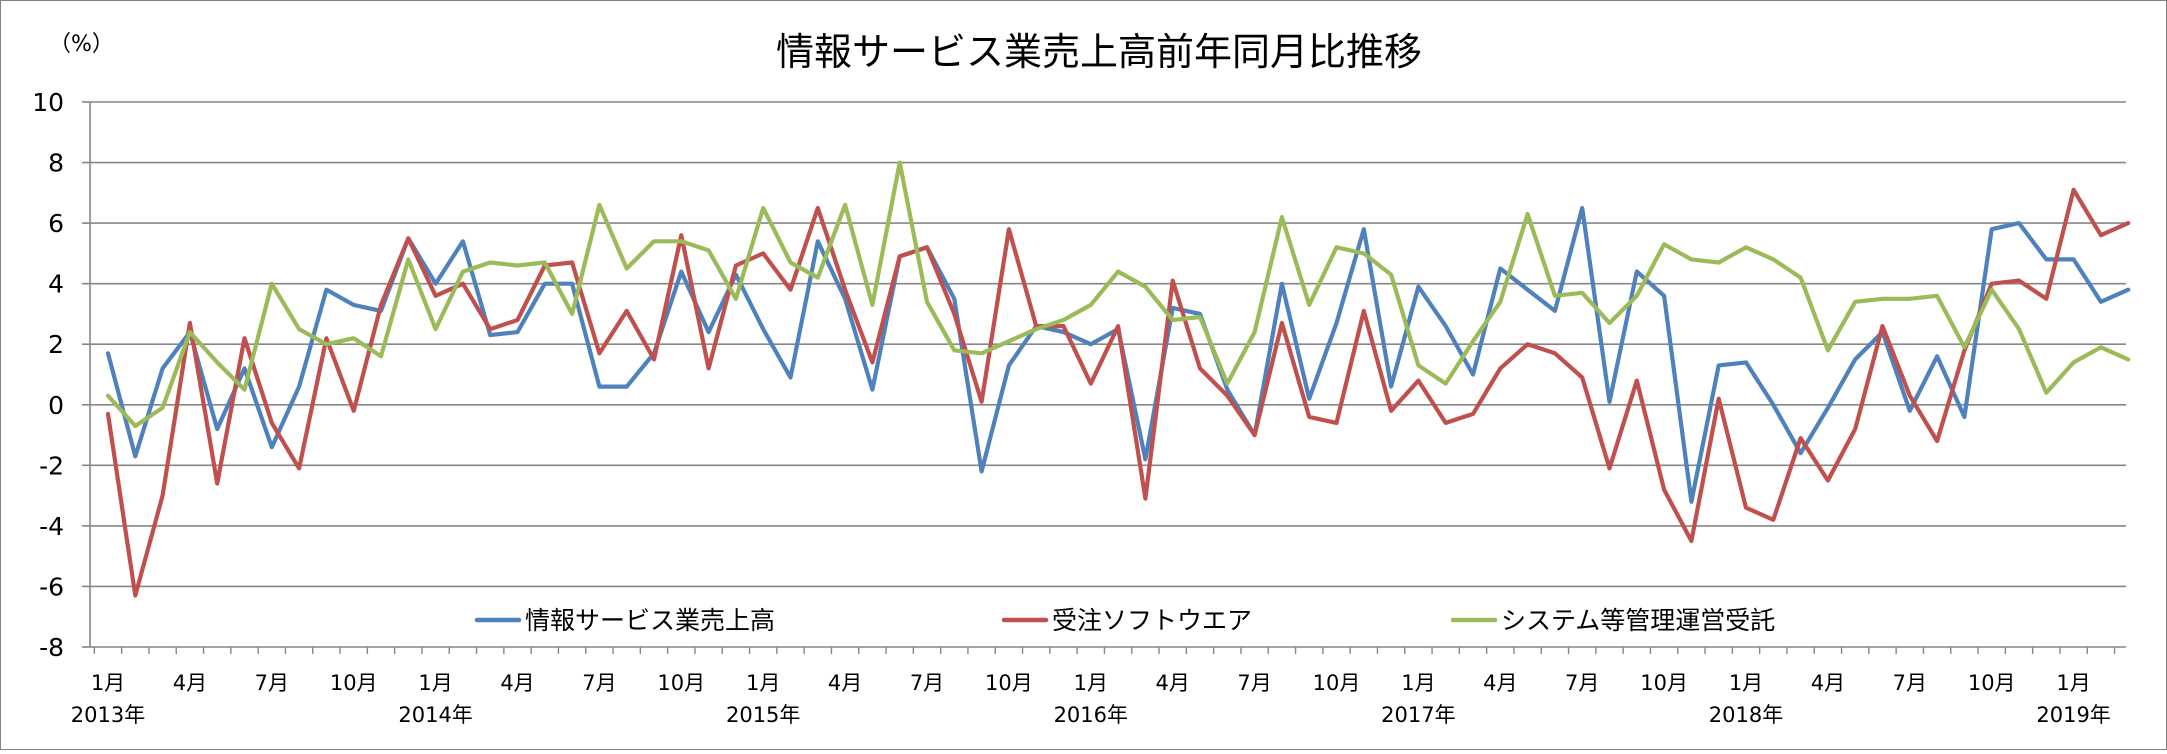  Describe the element at coordinates (1746, 715) in the screenshot. I see `x-tick-label-year: 2018年` at that location.